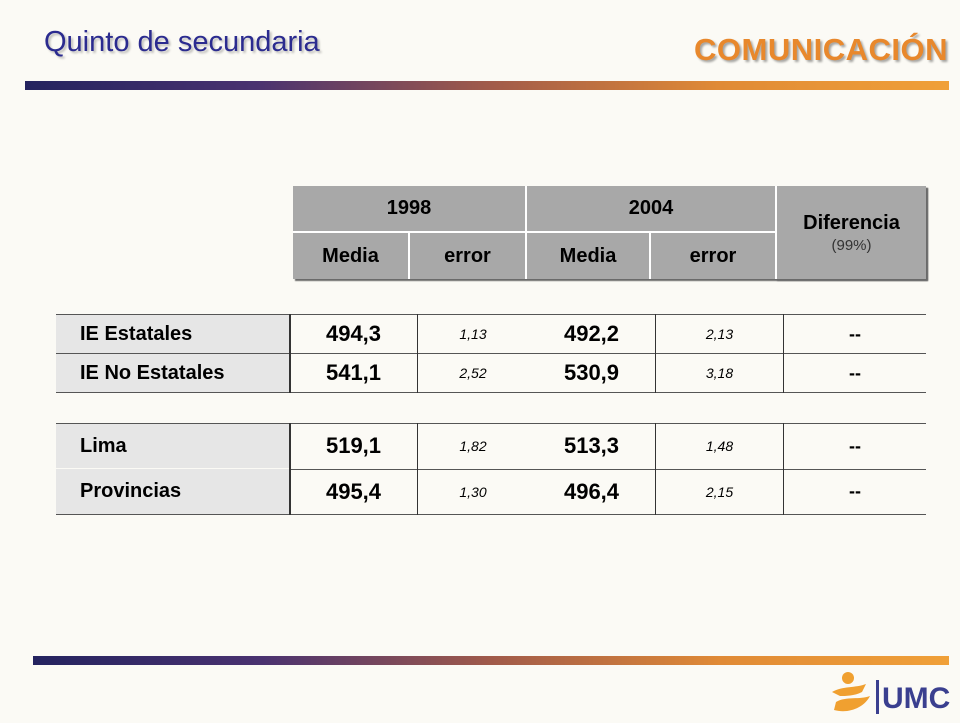 The width and height of the screenshot is (960, 723). Describe the element at coordinates (172, 334) in the screenshot. I see `row-label: IE Estatales` at that location.